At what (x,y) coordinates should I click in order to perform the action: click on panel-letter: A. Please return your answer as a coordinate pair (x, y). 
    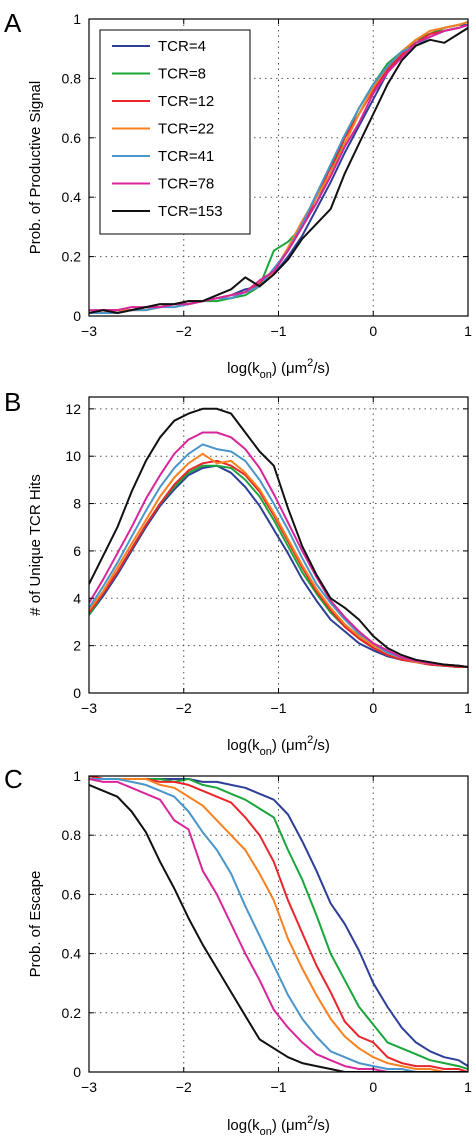
    Looking at the image, I should click on (13, 23).